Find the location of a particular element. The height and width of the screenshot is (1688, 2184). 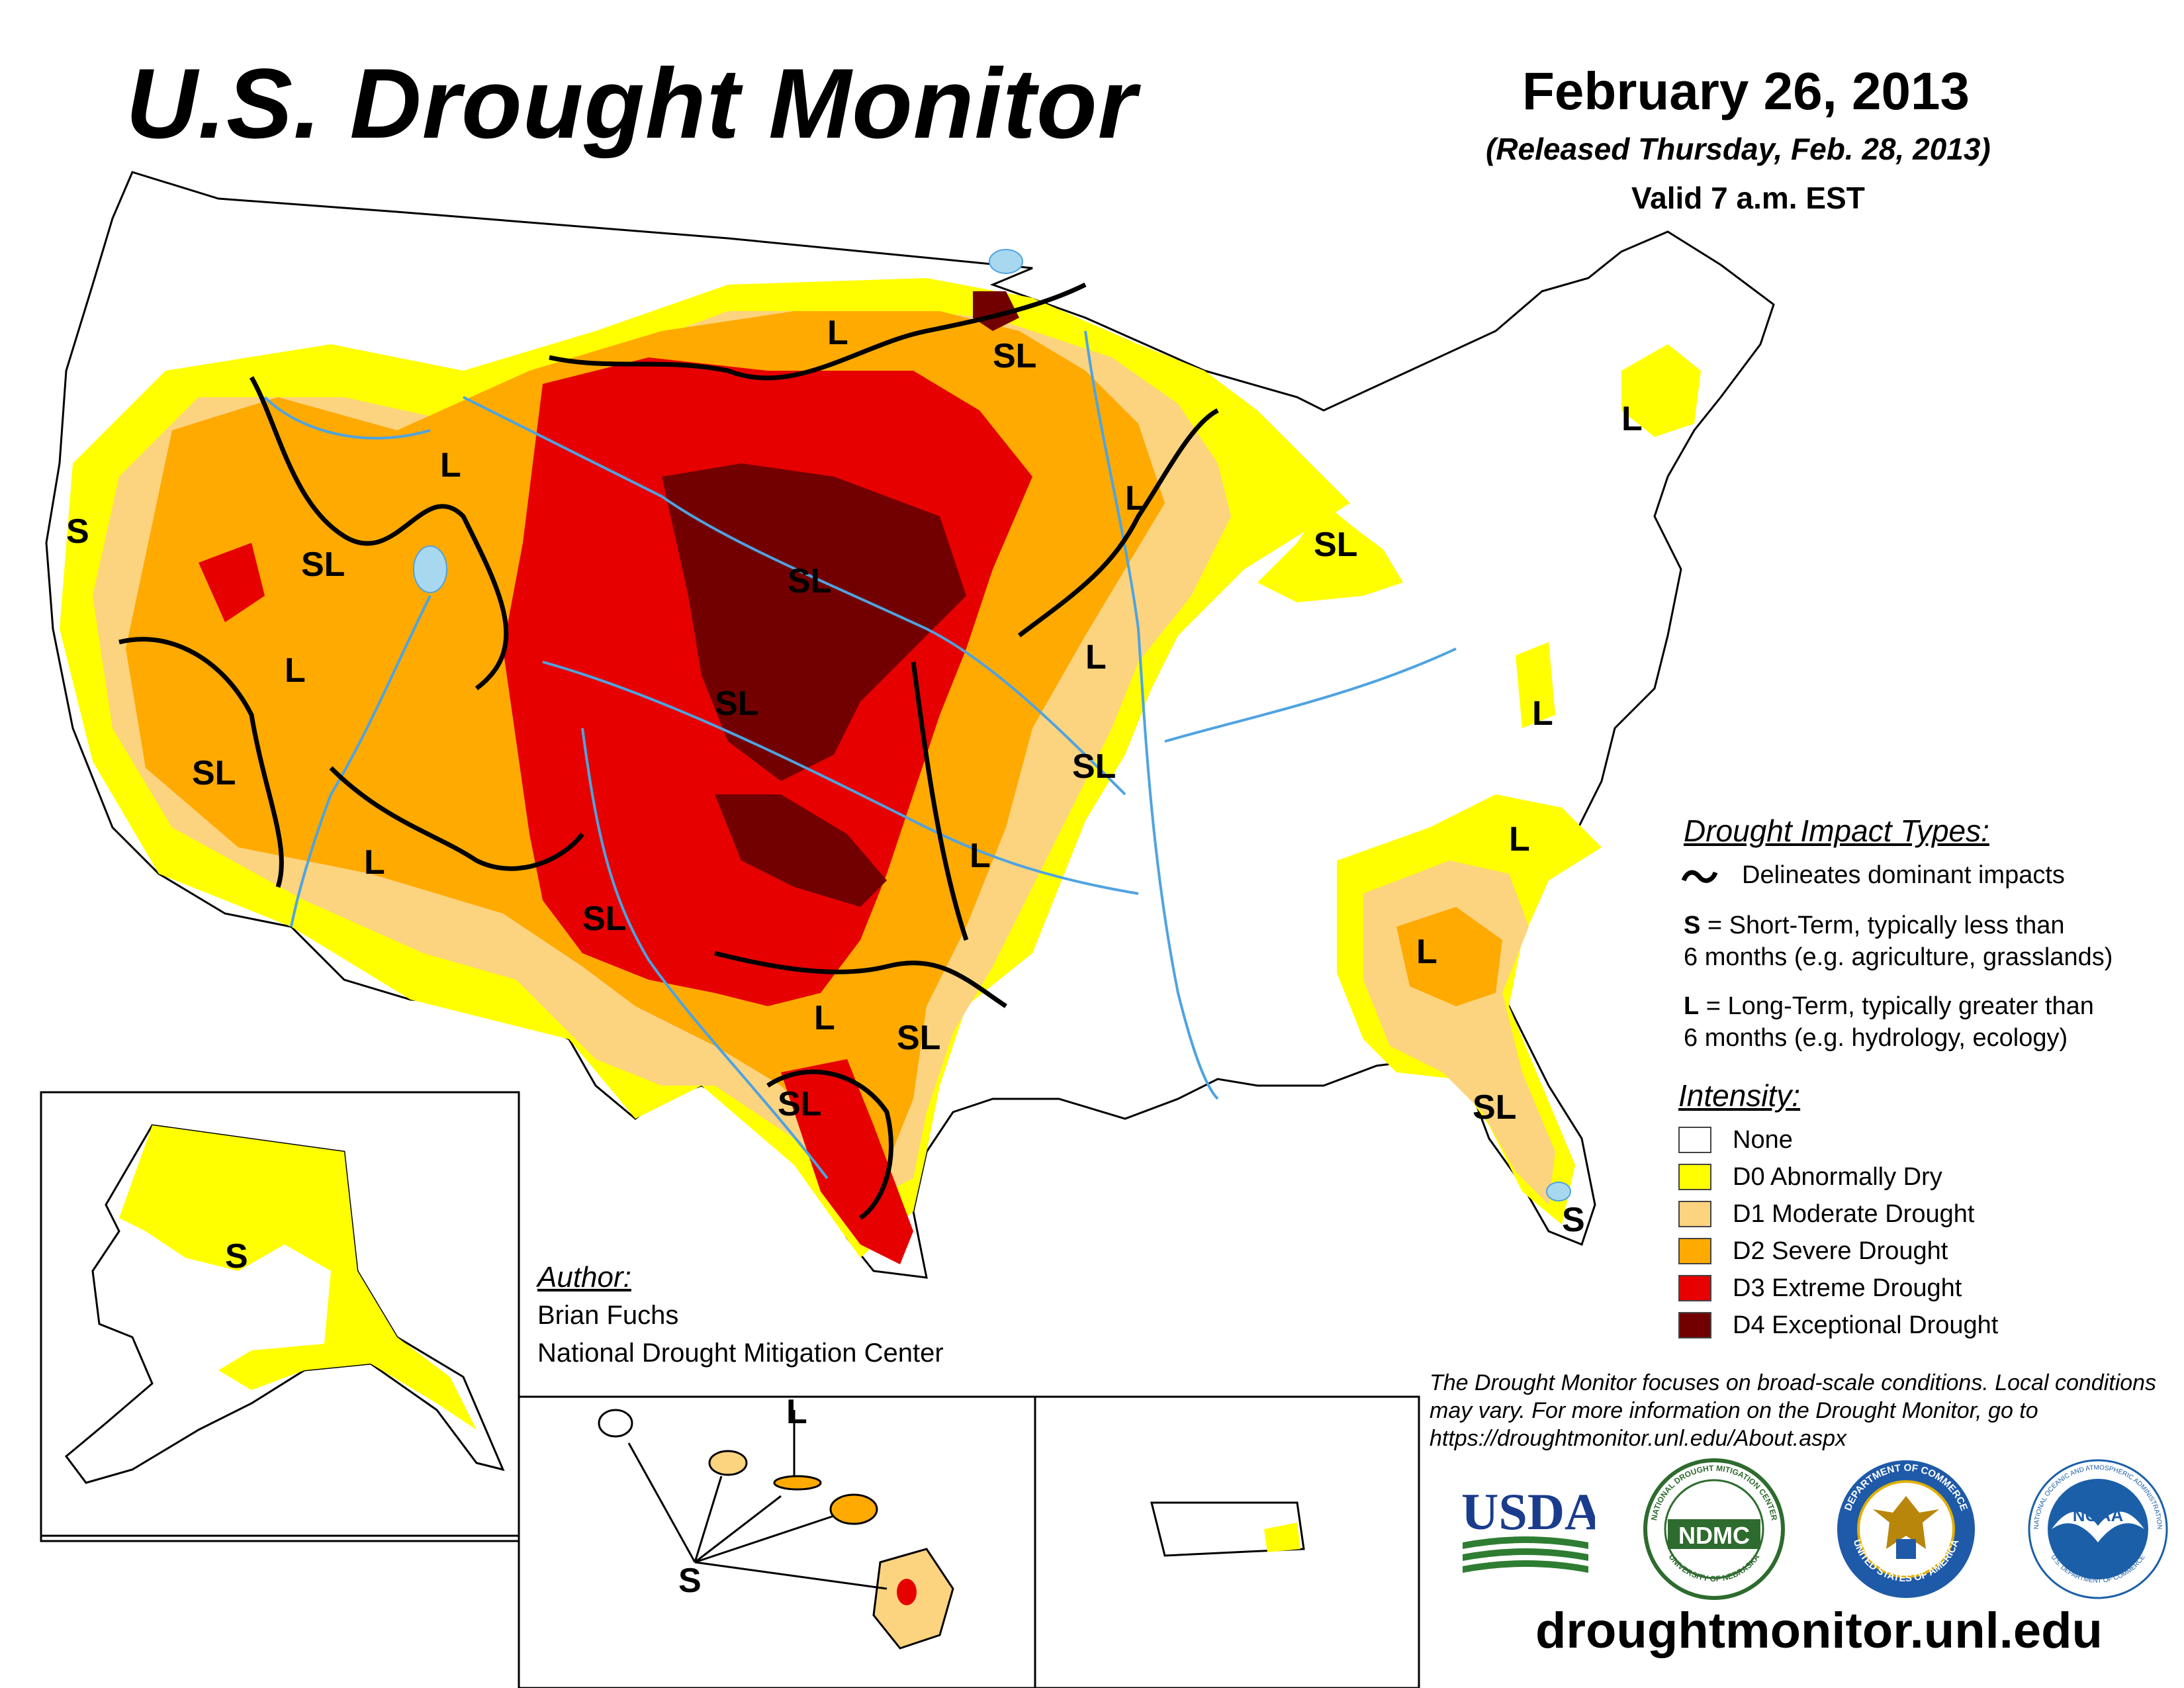

alaska-d0 is located at coordinates (298, 1277).